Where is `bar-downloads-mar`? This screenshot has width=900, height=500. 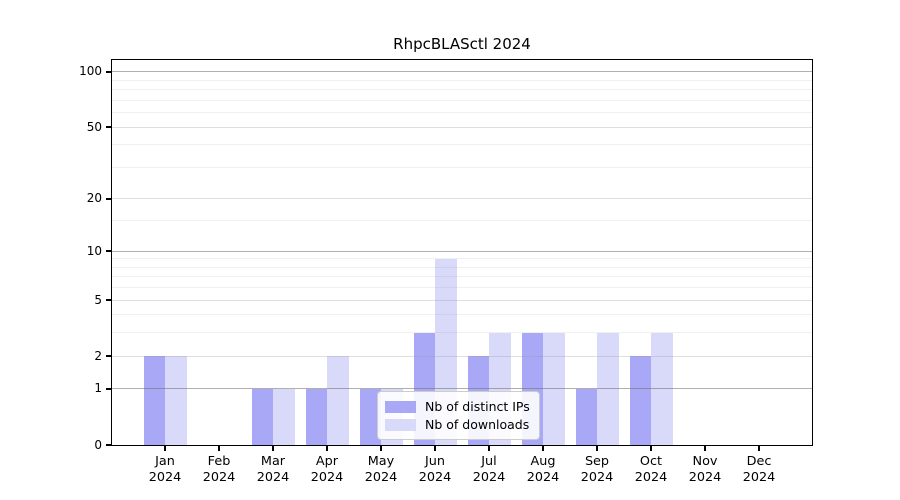
bar-downloads-mar is located at coordinates (284, 416).